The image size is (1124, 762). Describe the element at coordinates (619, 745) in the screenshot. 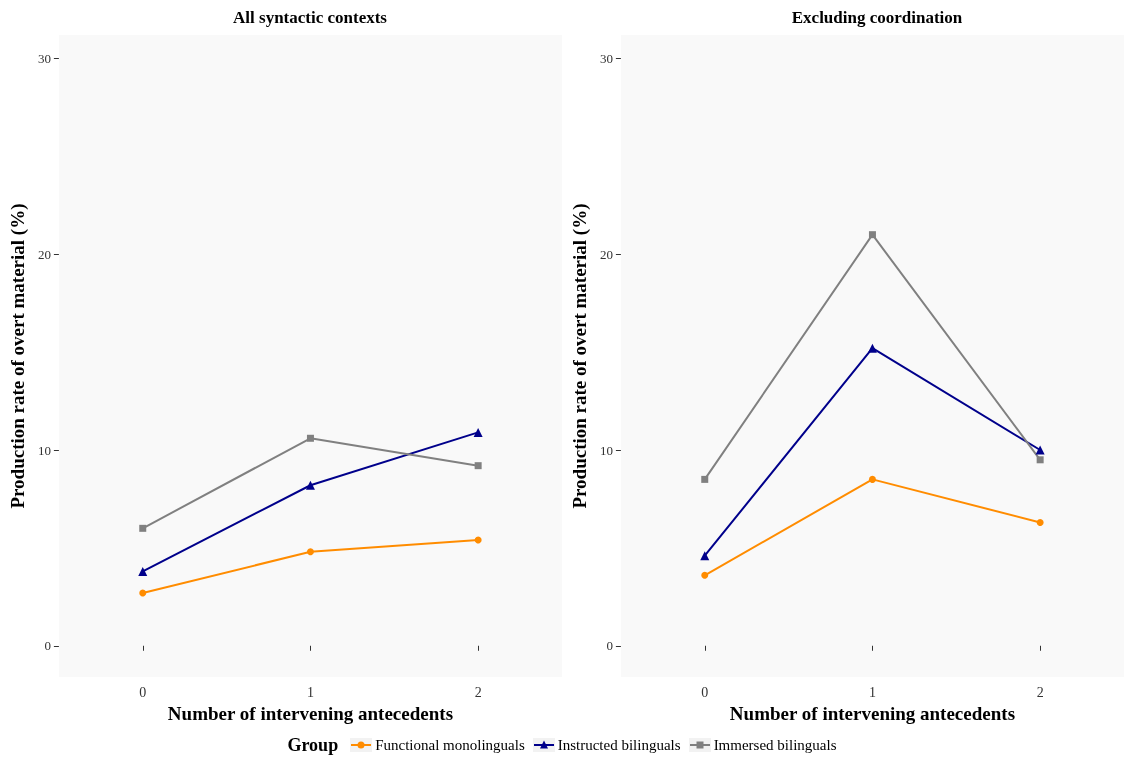

I see `legend-label: Instructed bilinguals` at that location.